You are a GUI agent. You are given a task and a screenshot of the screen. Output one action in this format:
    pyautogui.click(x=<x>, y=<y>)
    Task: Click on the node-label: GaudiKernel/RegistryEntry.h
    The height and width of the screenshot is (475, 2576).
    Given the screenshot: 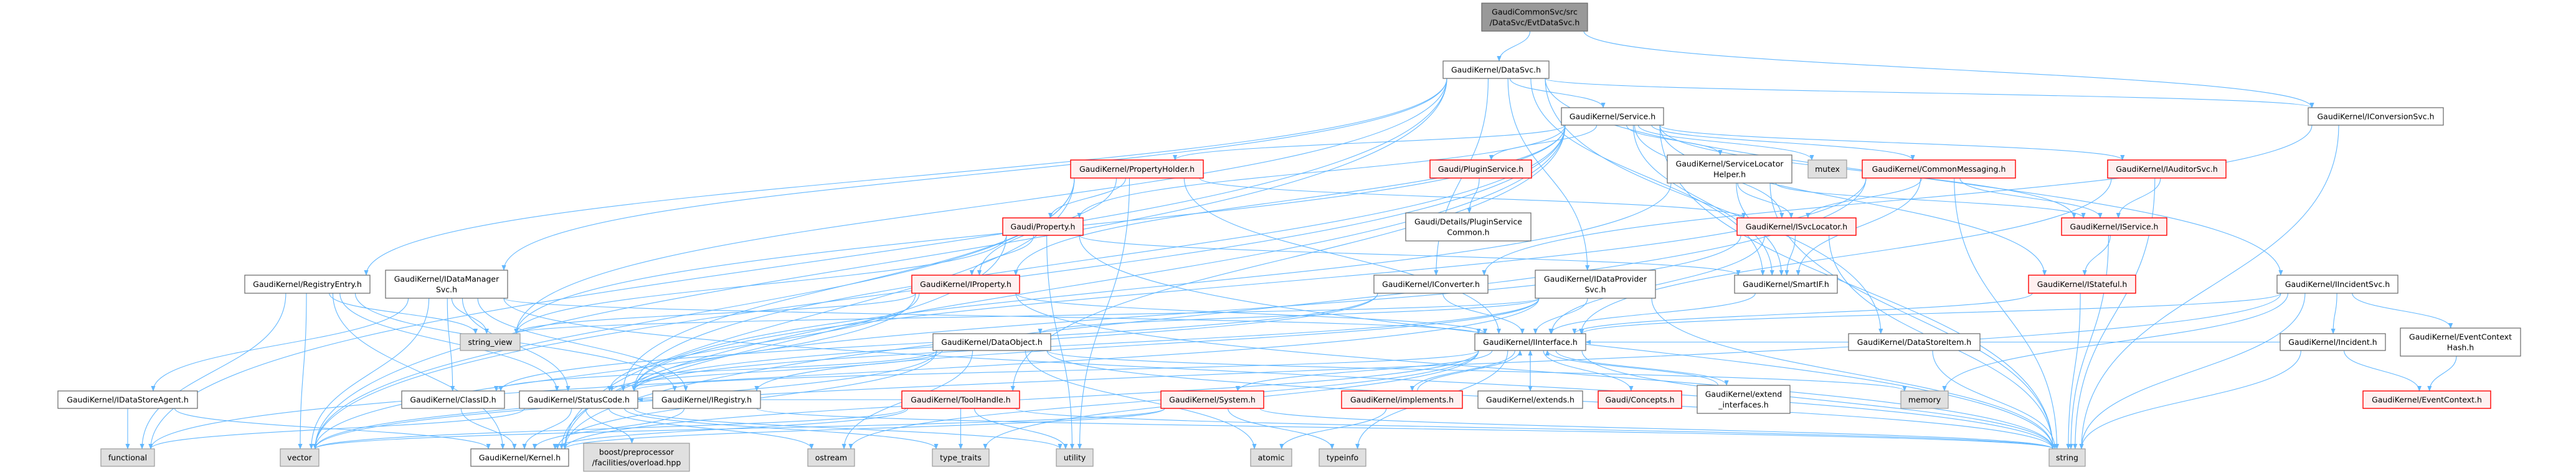 What is the action you would take?
    pyautogui.click(x=308, y=284)
    